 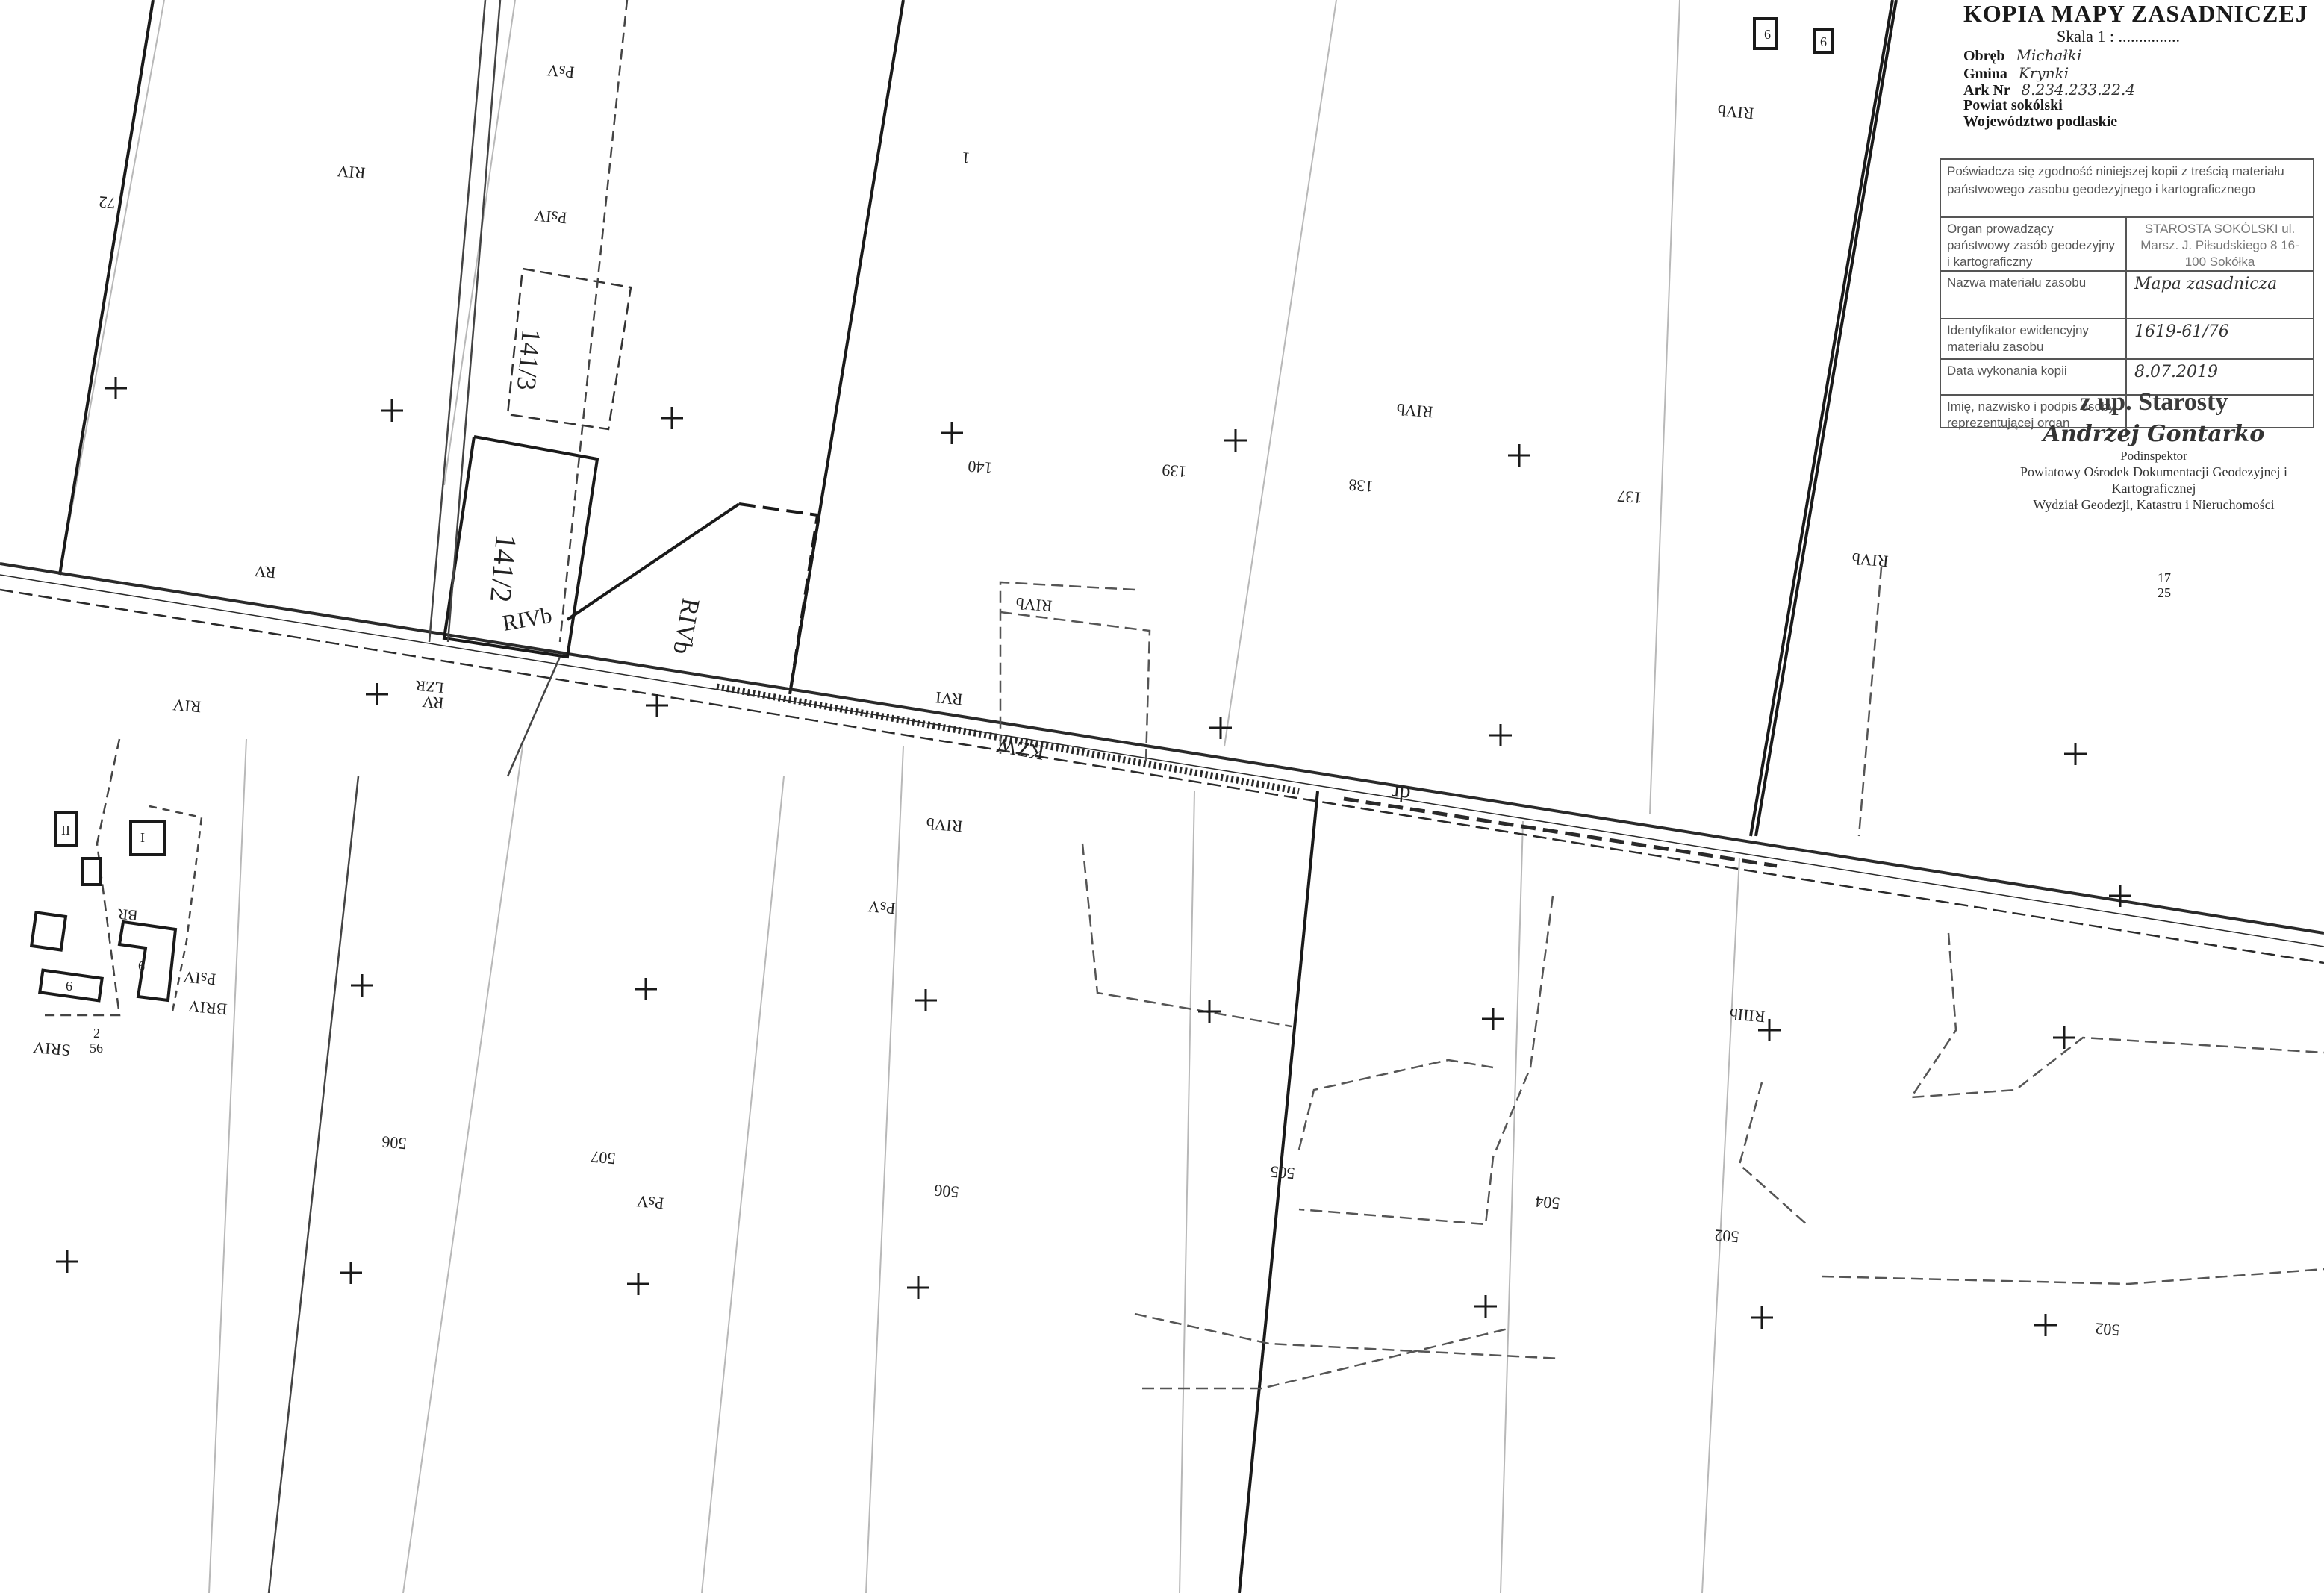 What do you see at coordinates (1415, 411) in the screenshot?
I see `soil-label-rivb-b: RIVb` at bounding box center [1415, 411].